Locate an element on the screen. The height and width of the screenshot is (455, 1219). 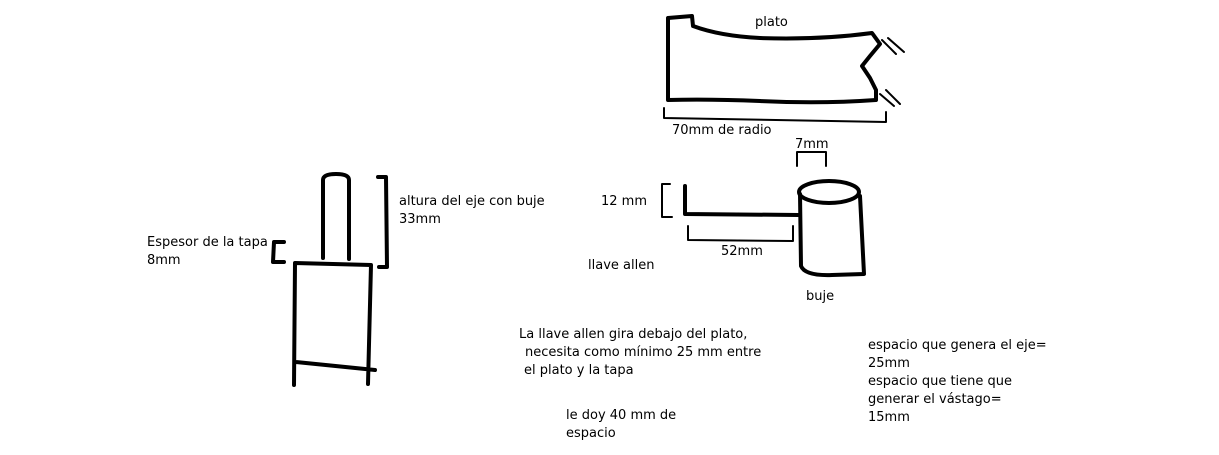
espacio-note-line: espacio que tiene que is located at coordinates (940, 381).